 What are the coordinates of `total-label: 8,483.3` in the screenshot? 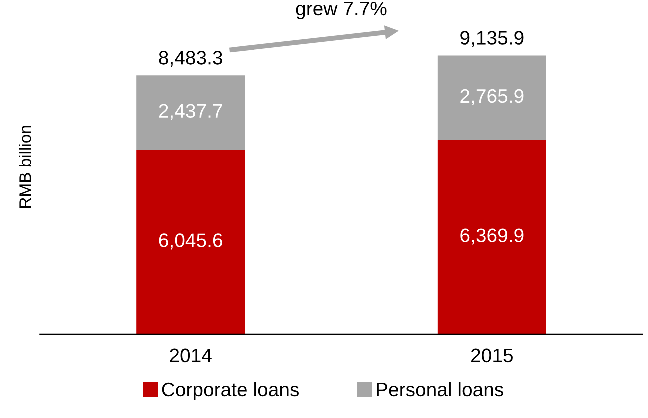 It's located at (190, 59).